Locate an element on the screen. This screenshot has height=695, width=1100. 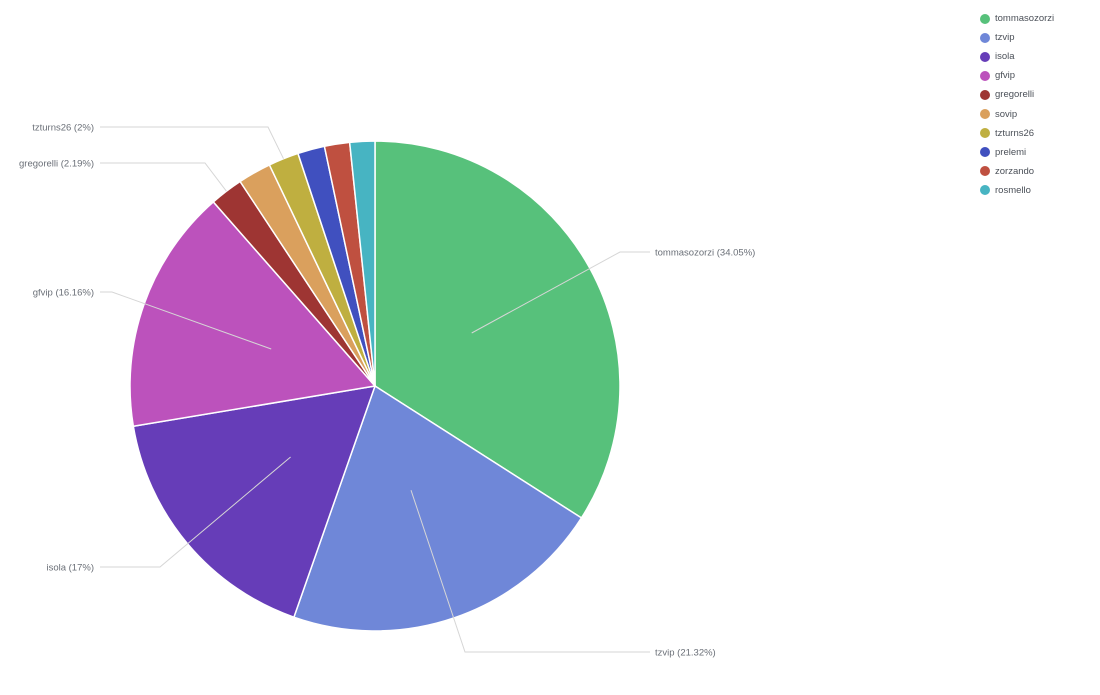
legend-label: zorzando is located at coordinates (1015, 171).